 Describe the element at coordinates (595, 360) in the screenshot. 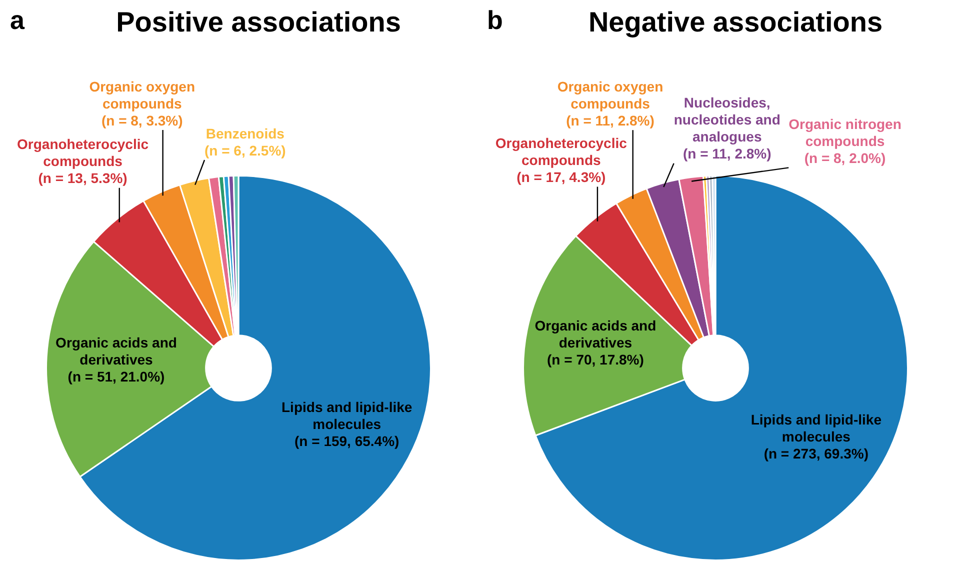

I see `data-label: (n = 70, 17.8%)` at that location.